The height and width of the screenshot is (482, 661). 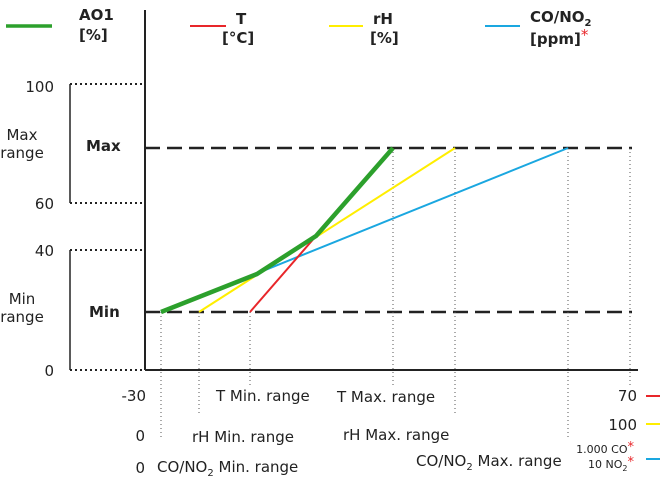 I want to click on rh-start: 0, so click(x=140, y=436).